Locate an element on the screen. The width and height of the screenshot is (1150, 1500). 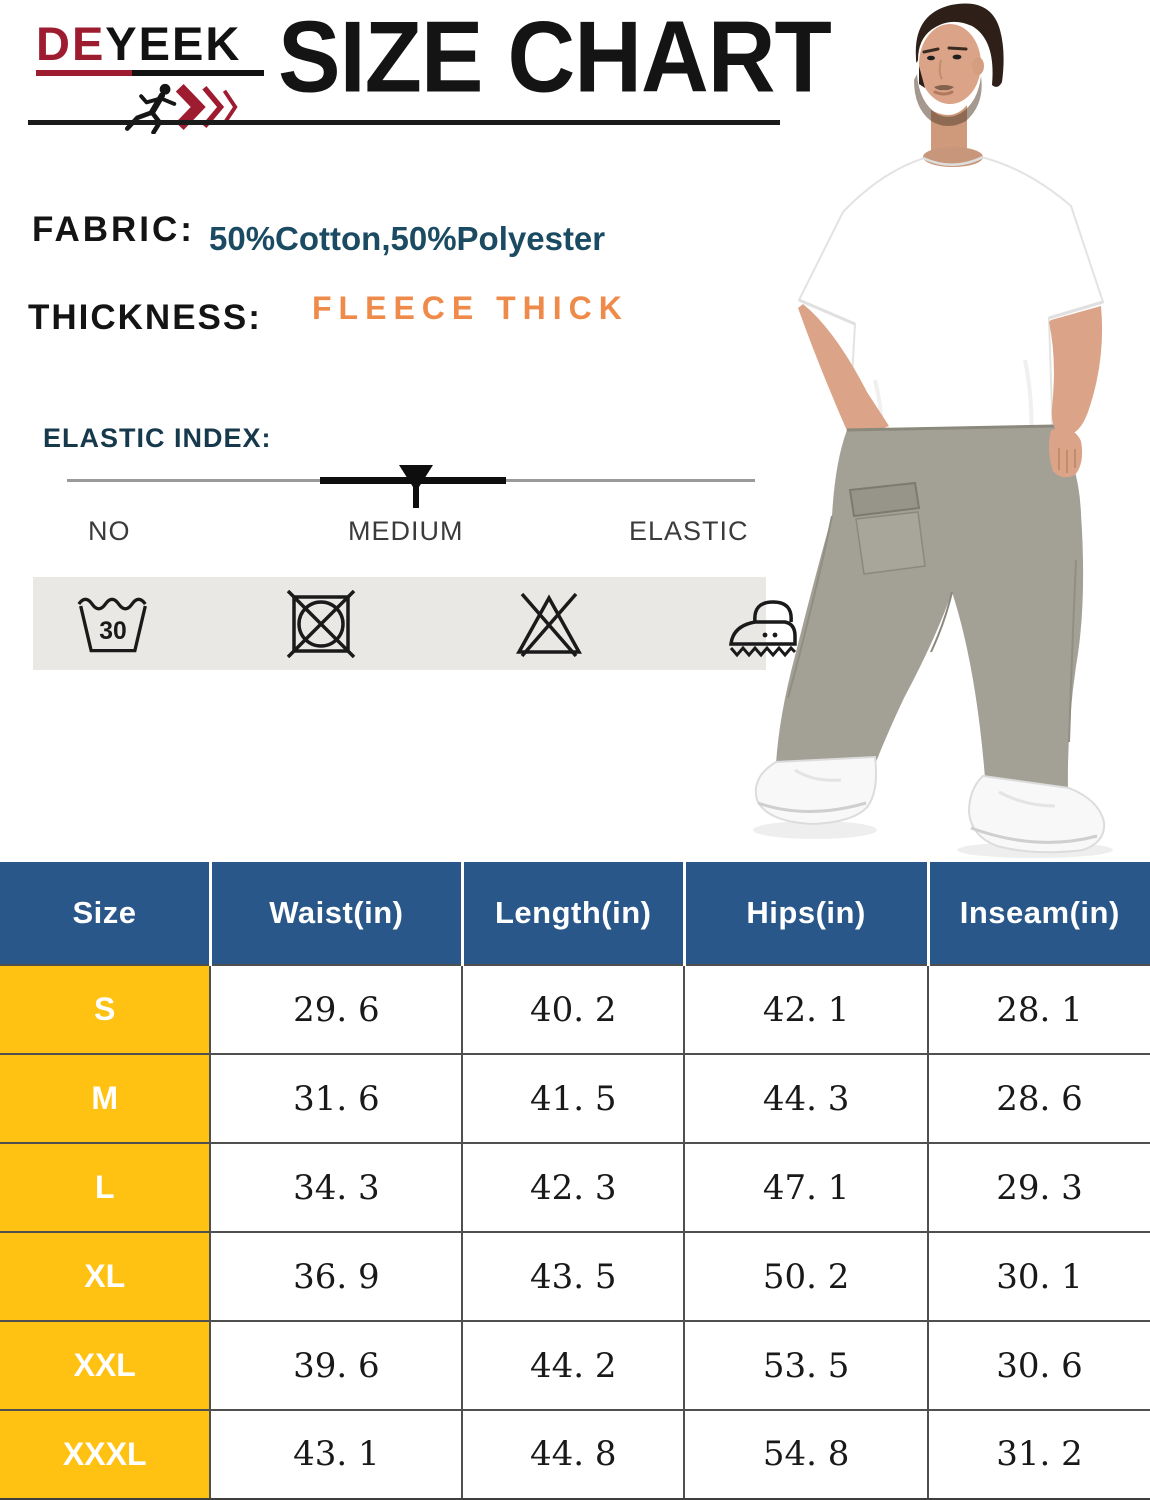
size-label-cell: L is located at coordinates (105, 1187).